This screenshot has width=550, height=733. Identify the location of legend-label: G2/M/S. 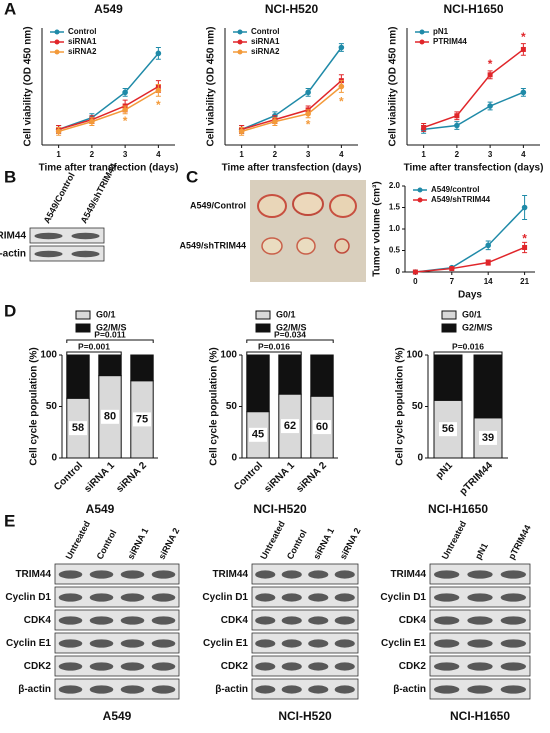
(291, 327).